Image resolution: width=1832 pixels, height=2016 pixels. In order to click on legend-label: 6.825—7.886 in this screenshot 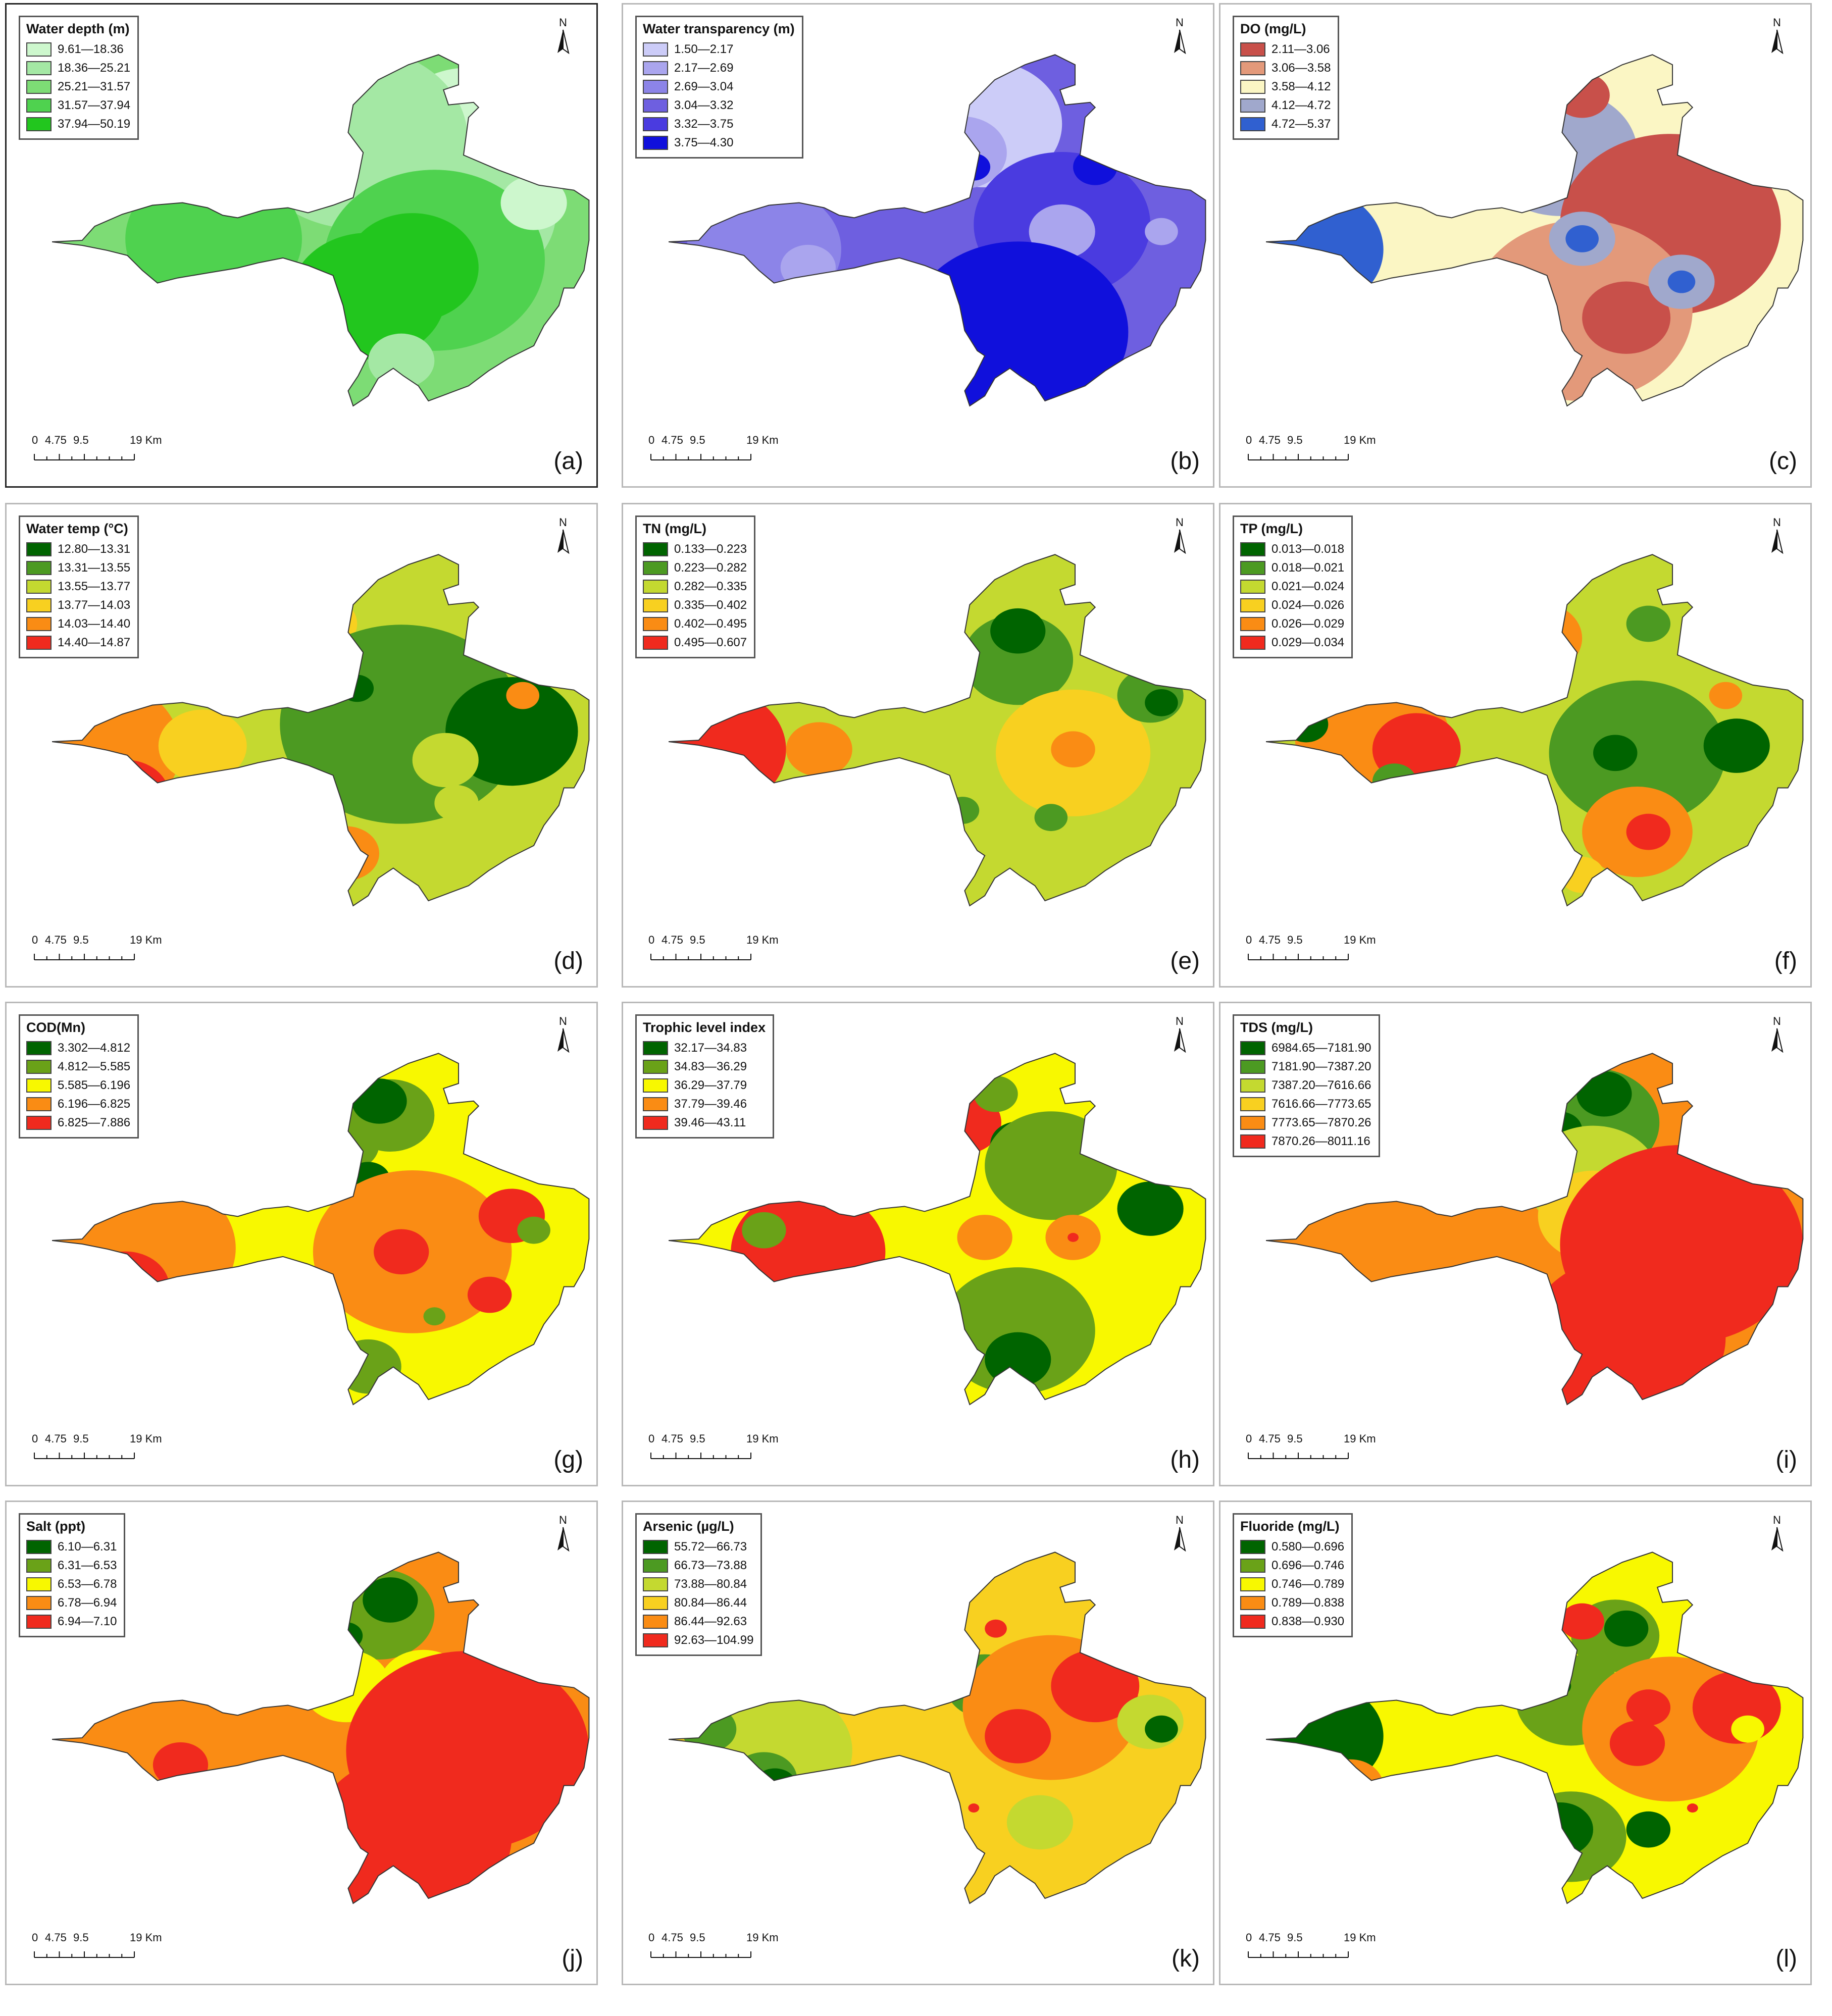, I will do `click(94, 1122)`.